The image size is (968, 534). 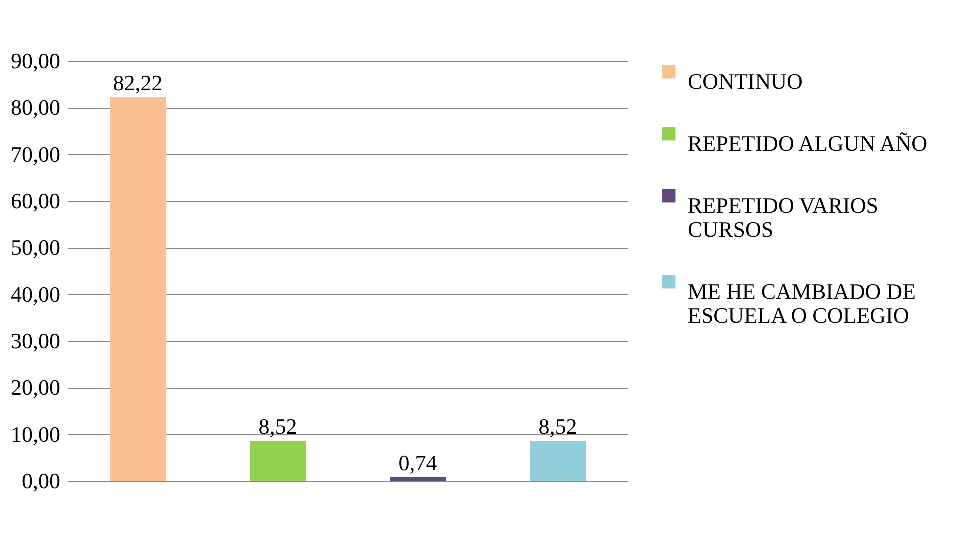 I want to click on y-tick-label: 70,00, so click(x=35, y=154).